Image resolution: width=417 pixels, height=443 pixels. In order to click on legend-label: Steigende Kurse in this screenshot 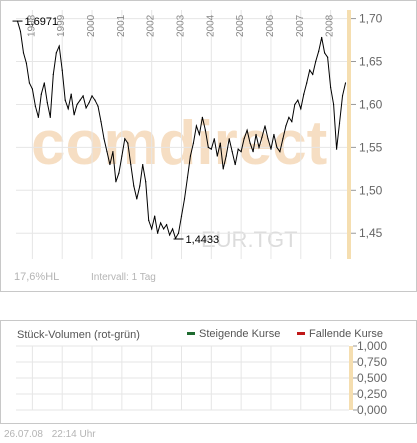, I will do `click(239, 334)`.